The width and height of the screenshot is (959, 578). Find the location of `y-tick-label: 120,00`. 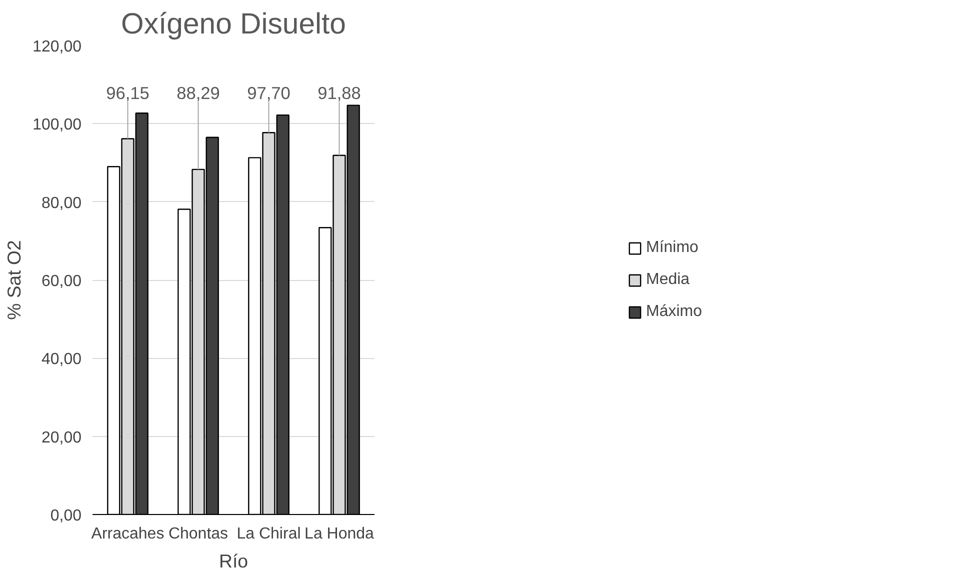

y-tick-label: 120,00 is located at coordinates (57, 47).